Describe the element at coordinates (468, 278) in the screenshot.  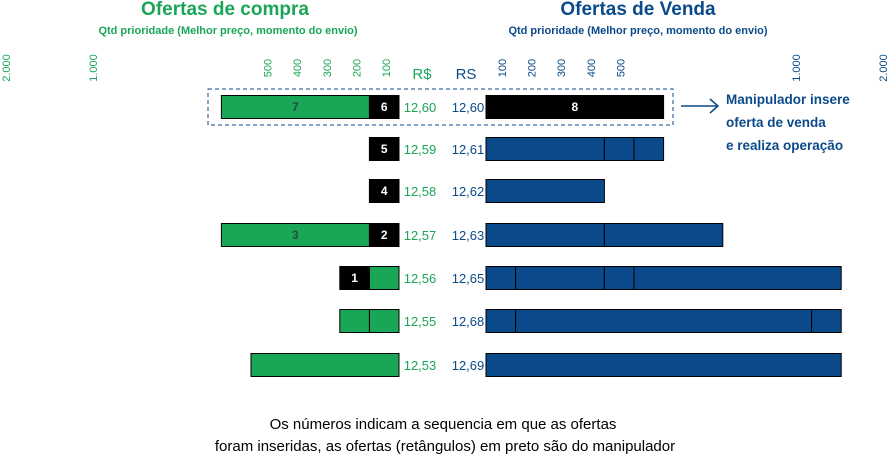
I see `sell-price: 12,65` at that location.